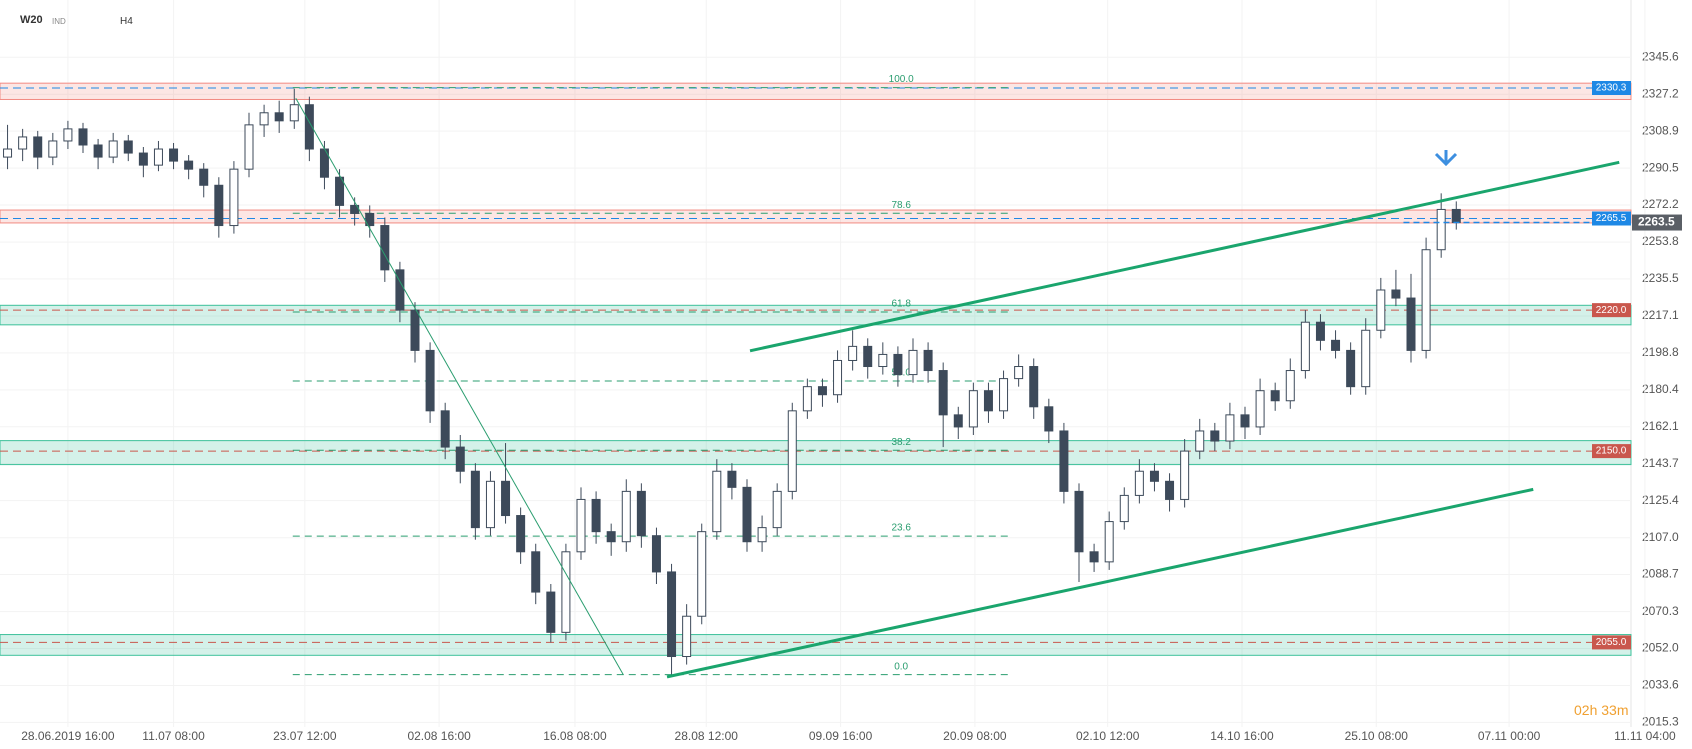  What do you see at coordinates (1660, 130) in the screenshot?
I see `y-tick-label: 2308.9` at bounding box center [1660, 130].